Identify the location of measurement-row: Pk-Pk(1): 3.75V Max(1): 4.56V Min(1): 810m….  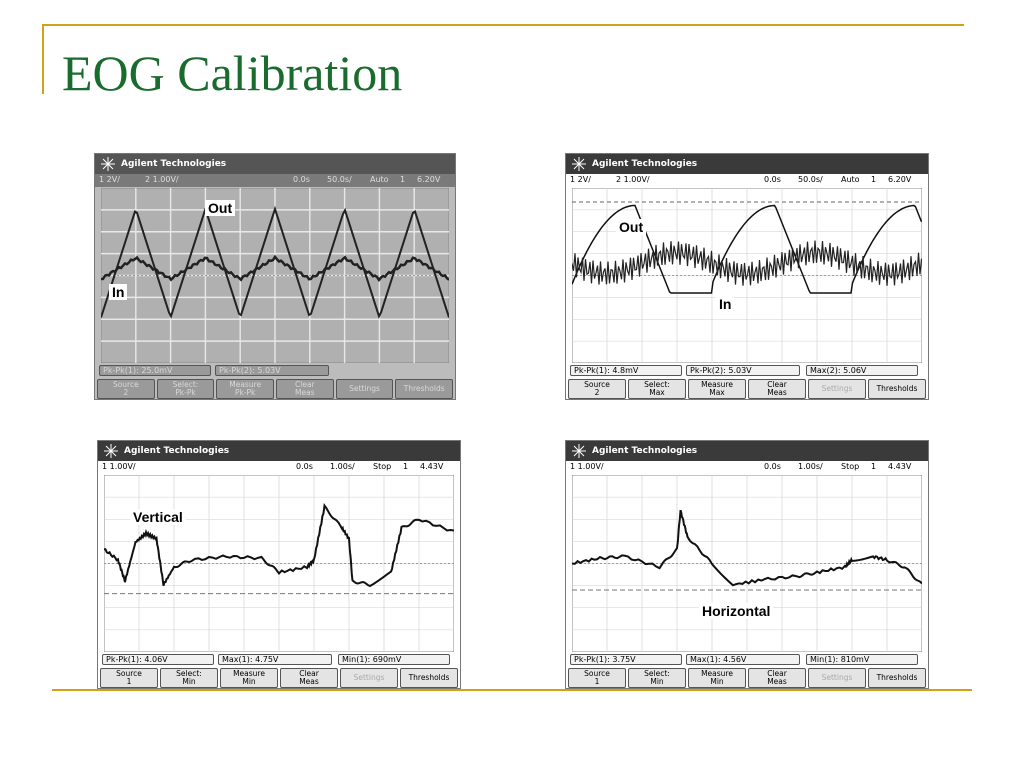
(747, 660).